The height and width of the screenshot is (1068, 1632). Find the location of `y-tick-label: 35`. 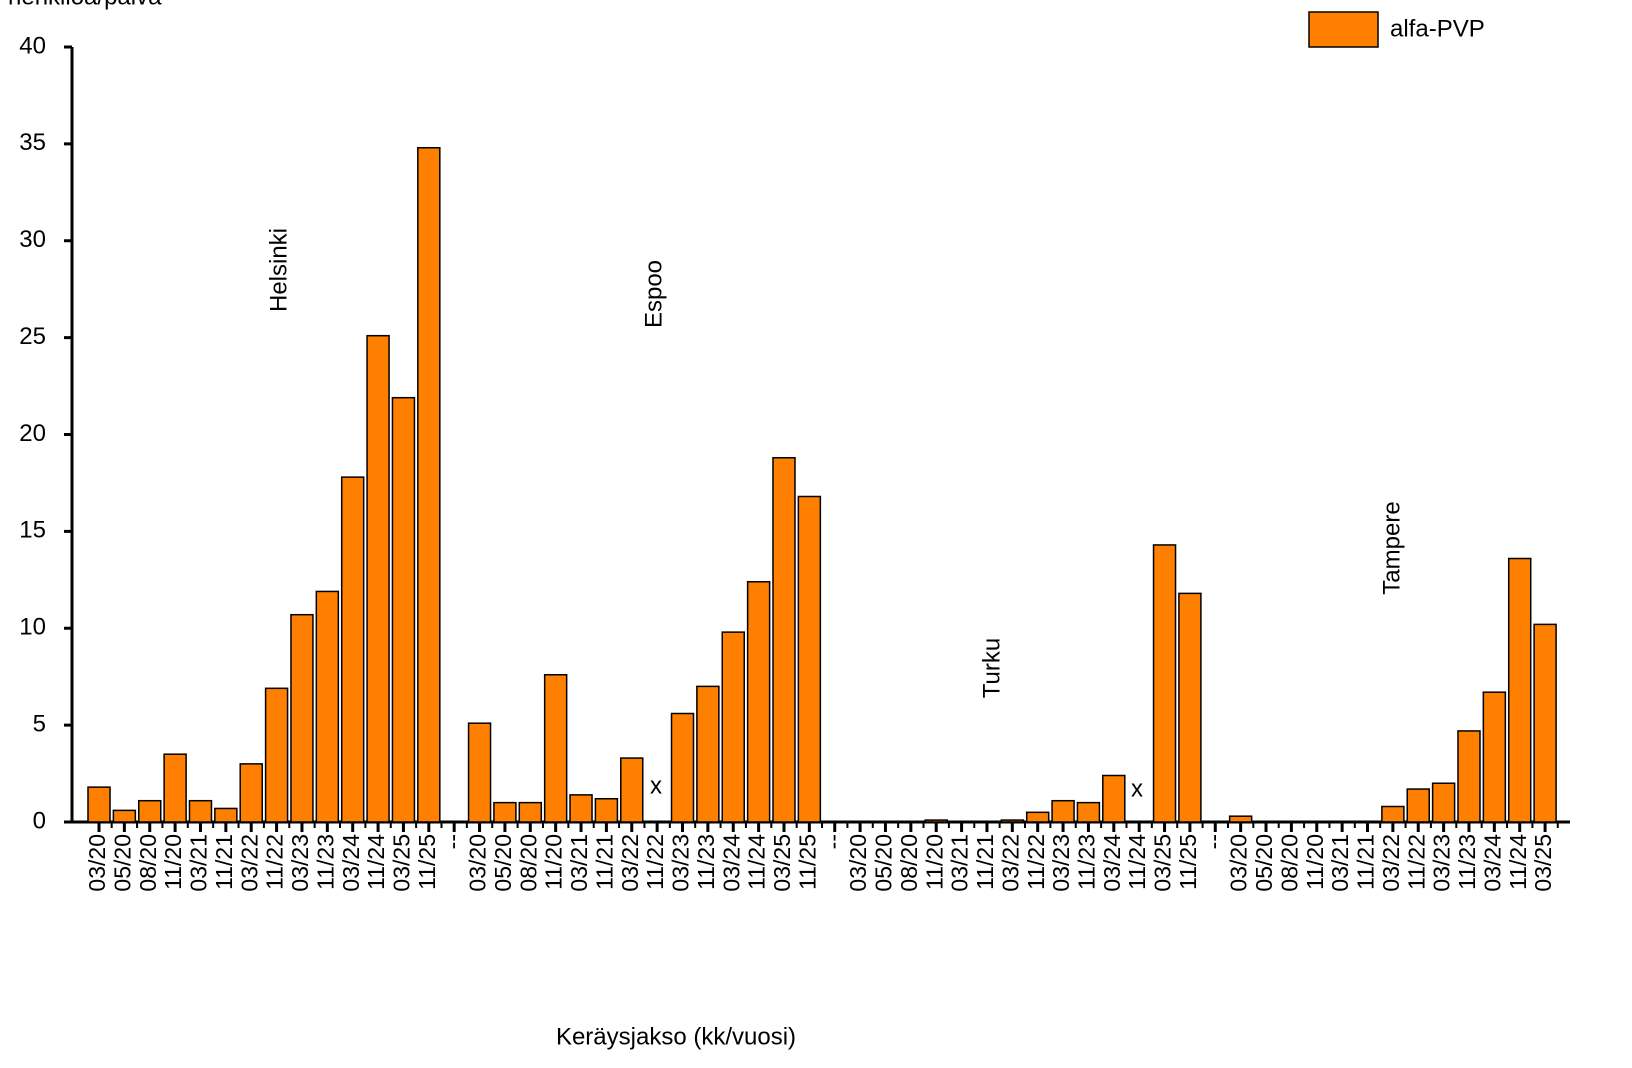

y-tick-label: 35 is located at coordinates (32, 142).